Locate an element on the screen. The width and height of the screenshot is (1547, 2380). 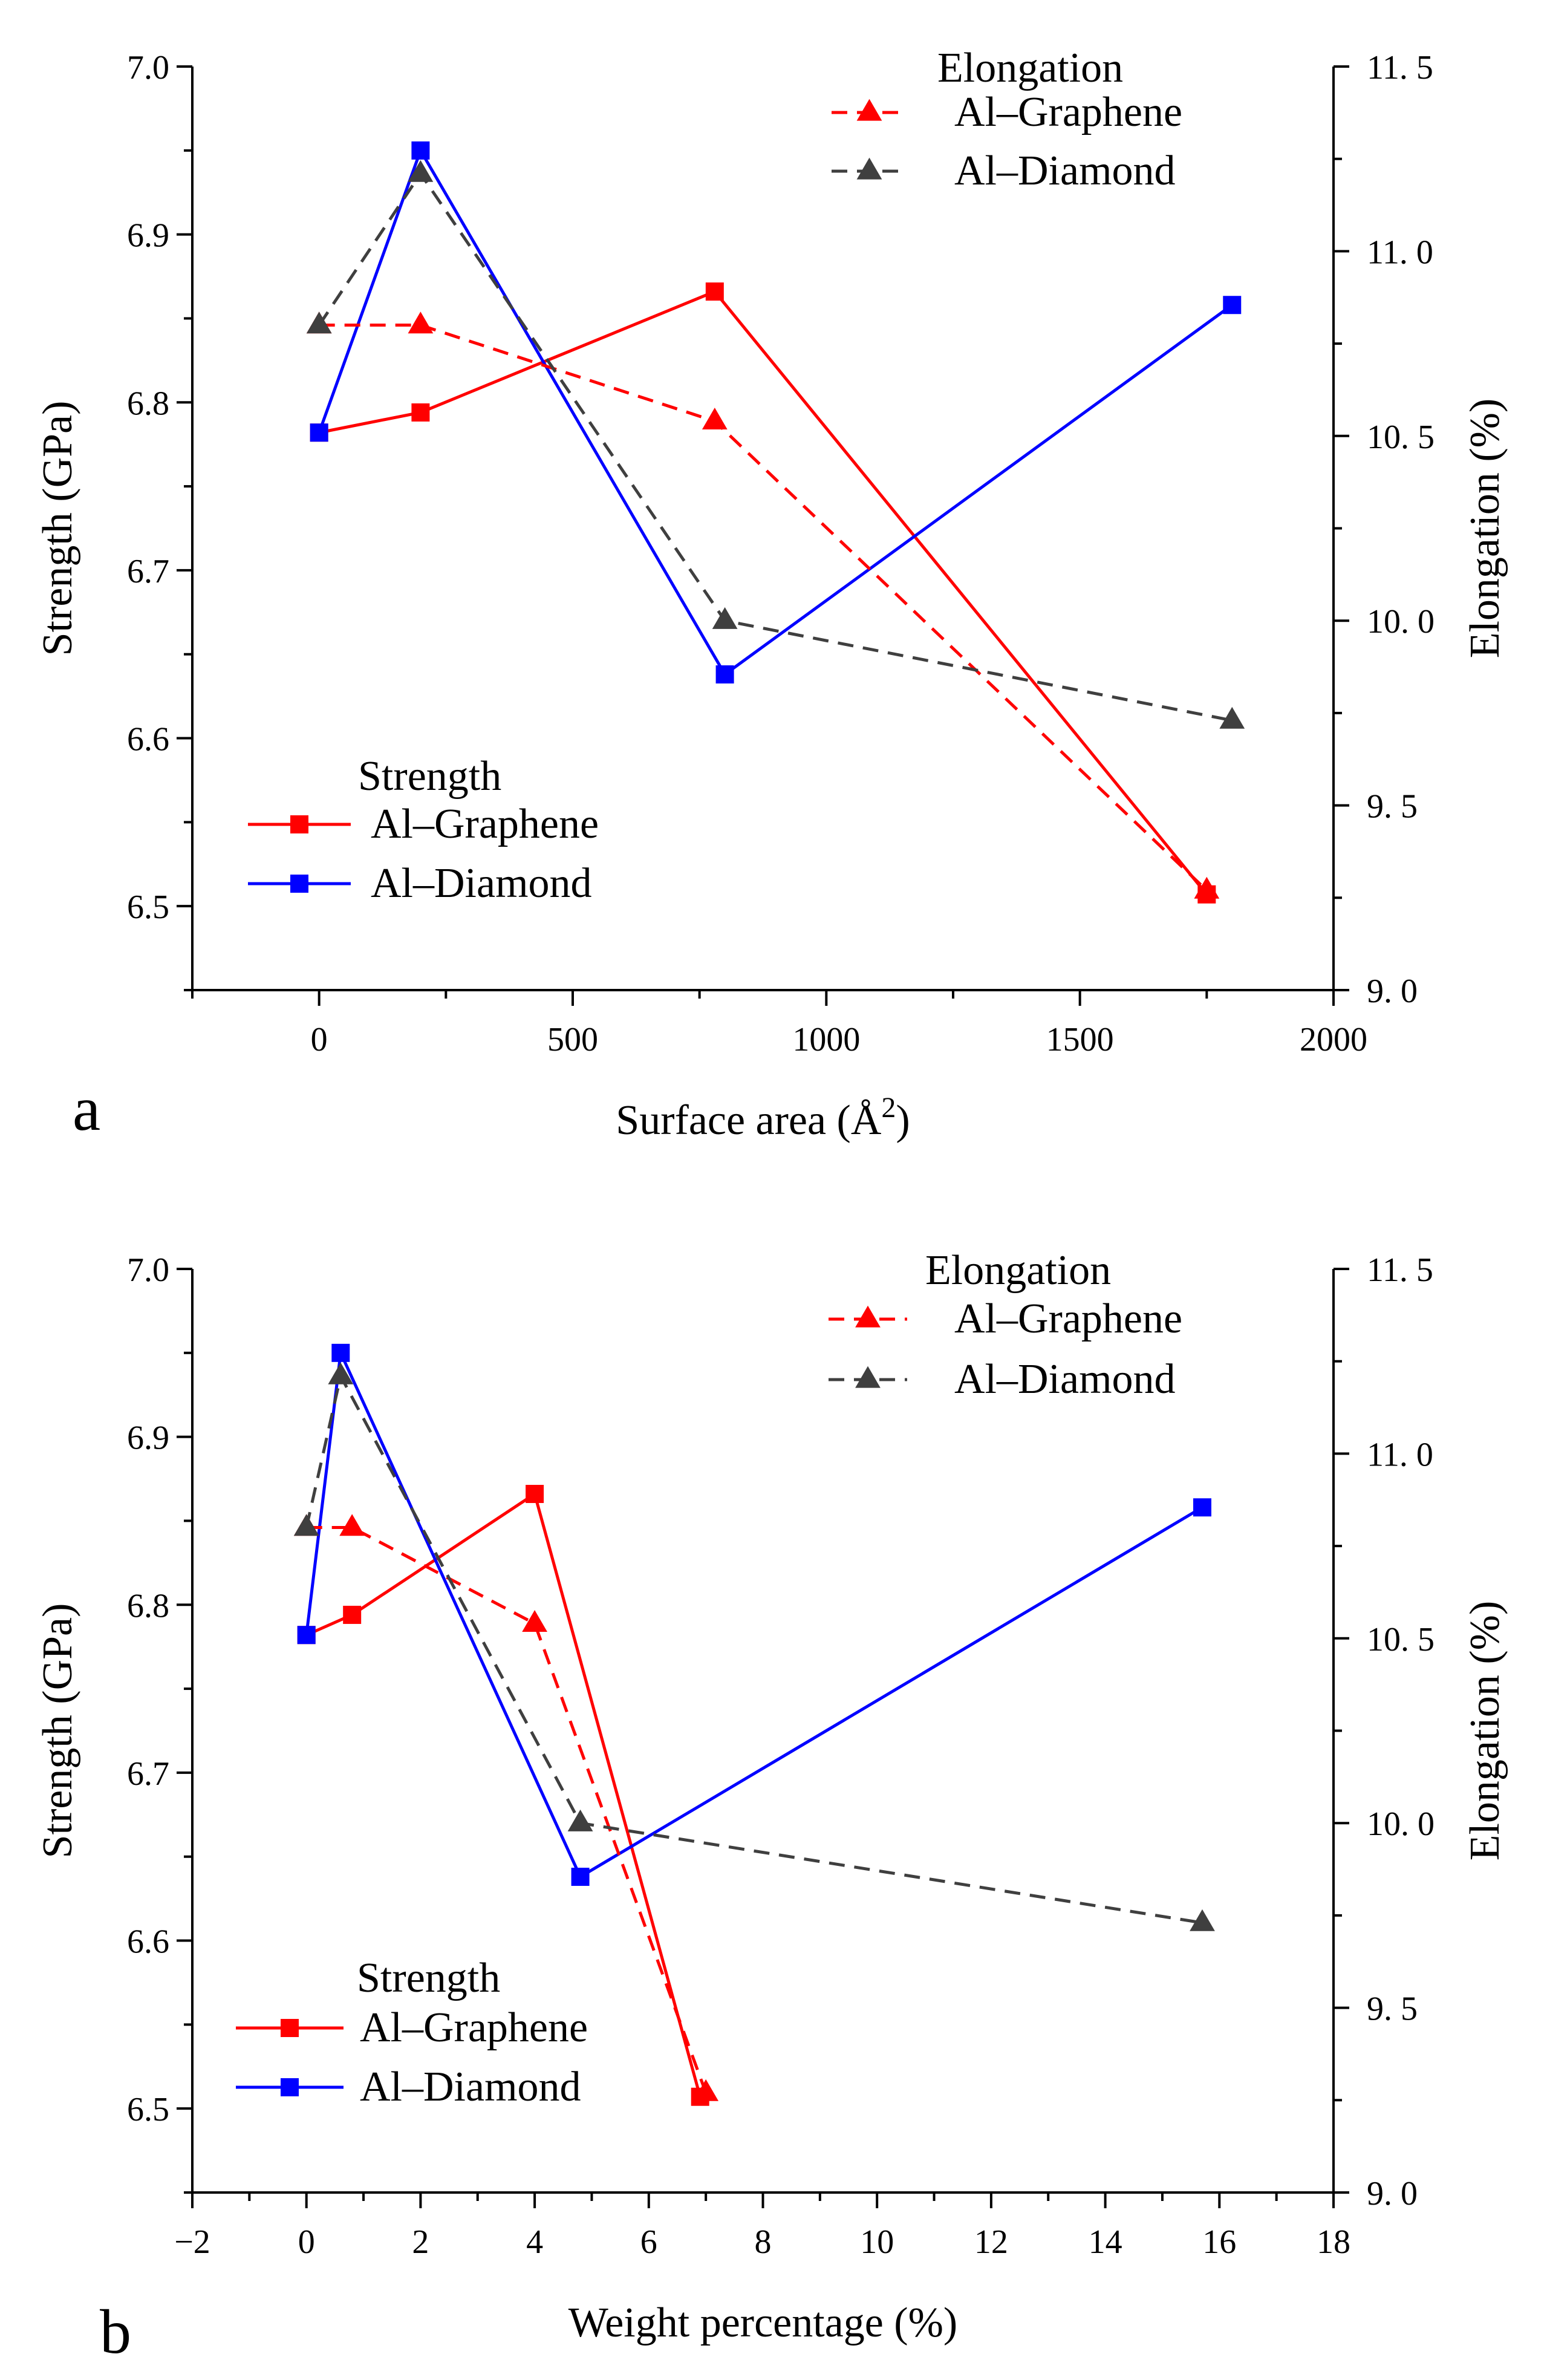
x-tick-label: 4 is located at coordinates (534, 2242).